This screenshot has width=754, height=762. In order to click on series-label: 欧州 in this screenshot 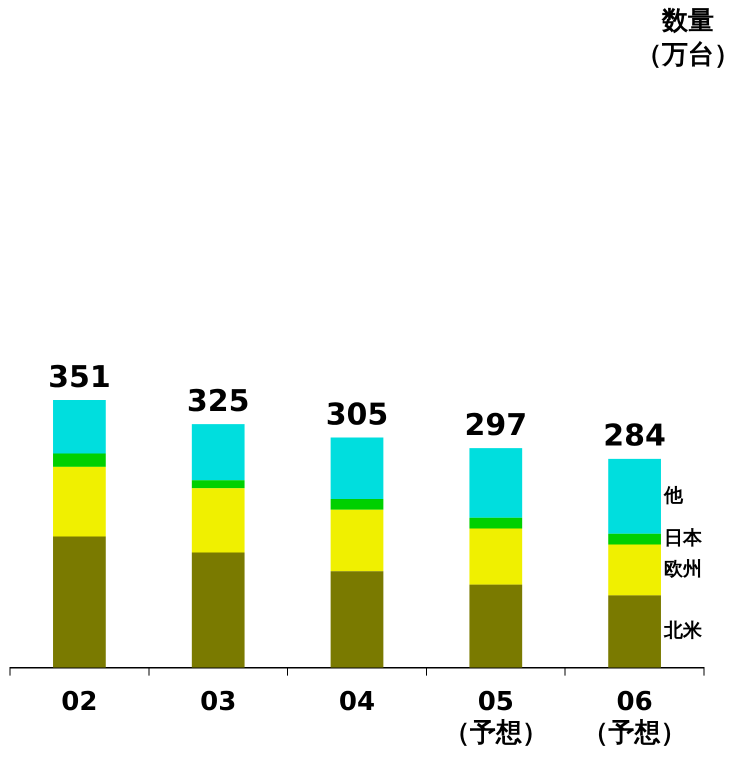, I will do `click(683, 569)`.